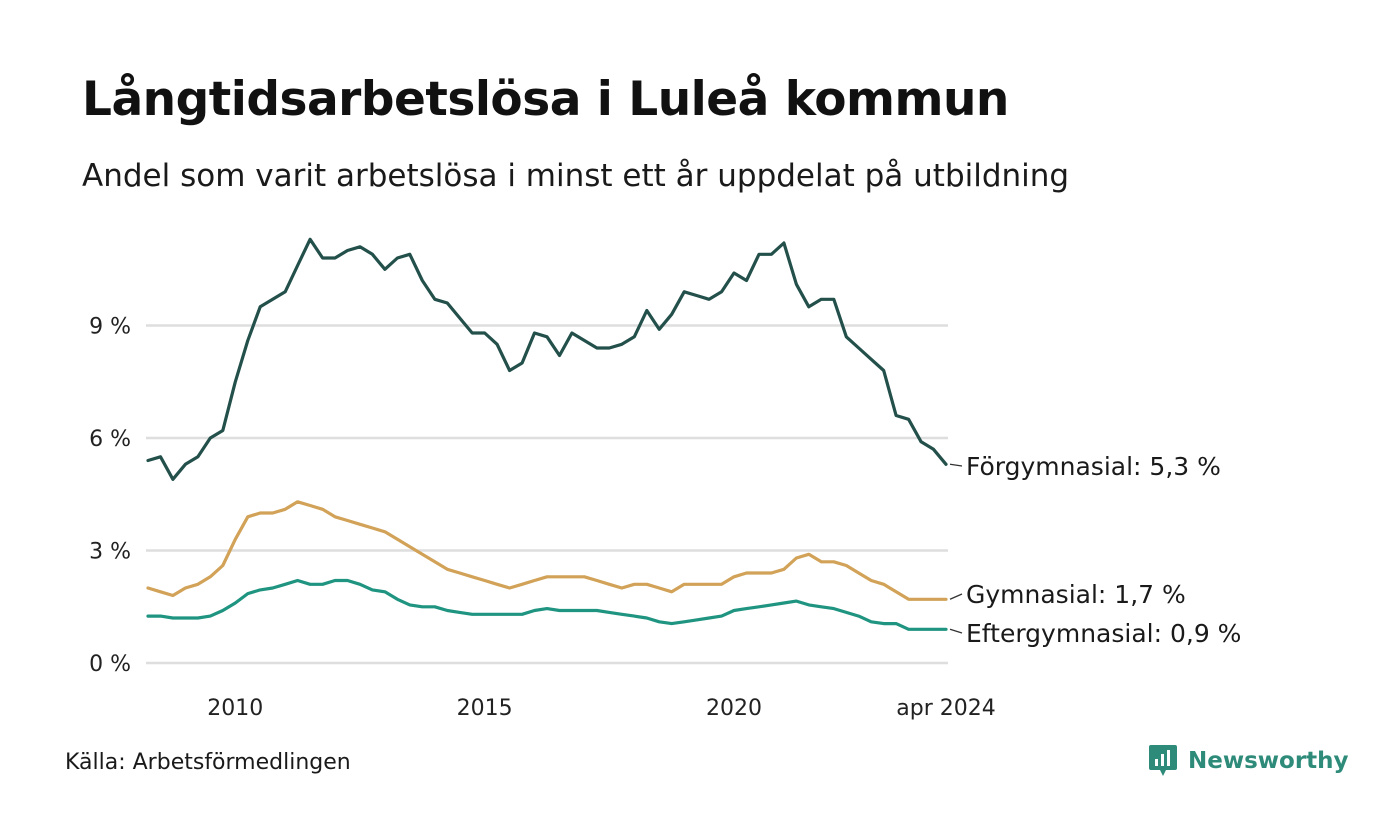 The image size is (1400, 840). What do you see at coordinates (110, 552) in the screenshot?
I see `y-tick-label: 3 %` at bounding box center [110, 552].